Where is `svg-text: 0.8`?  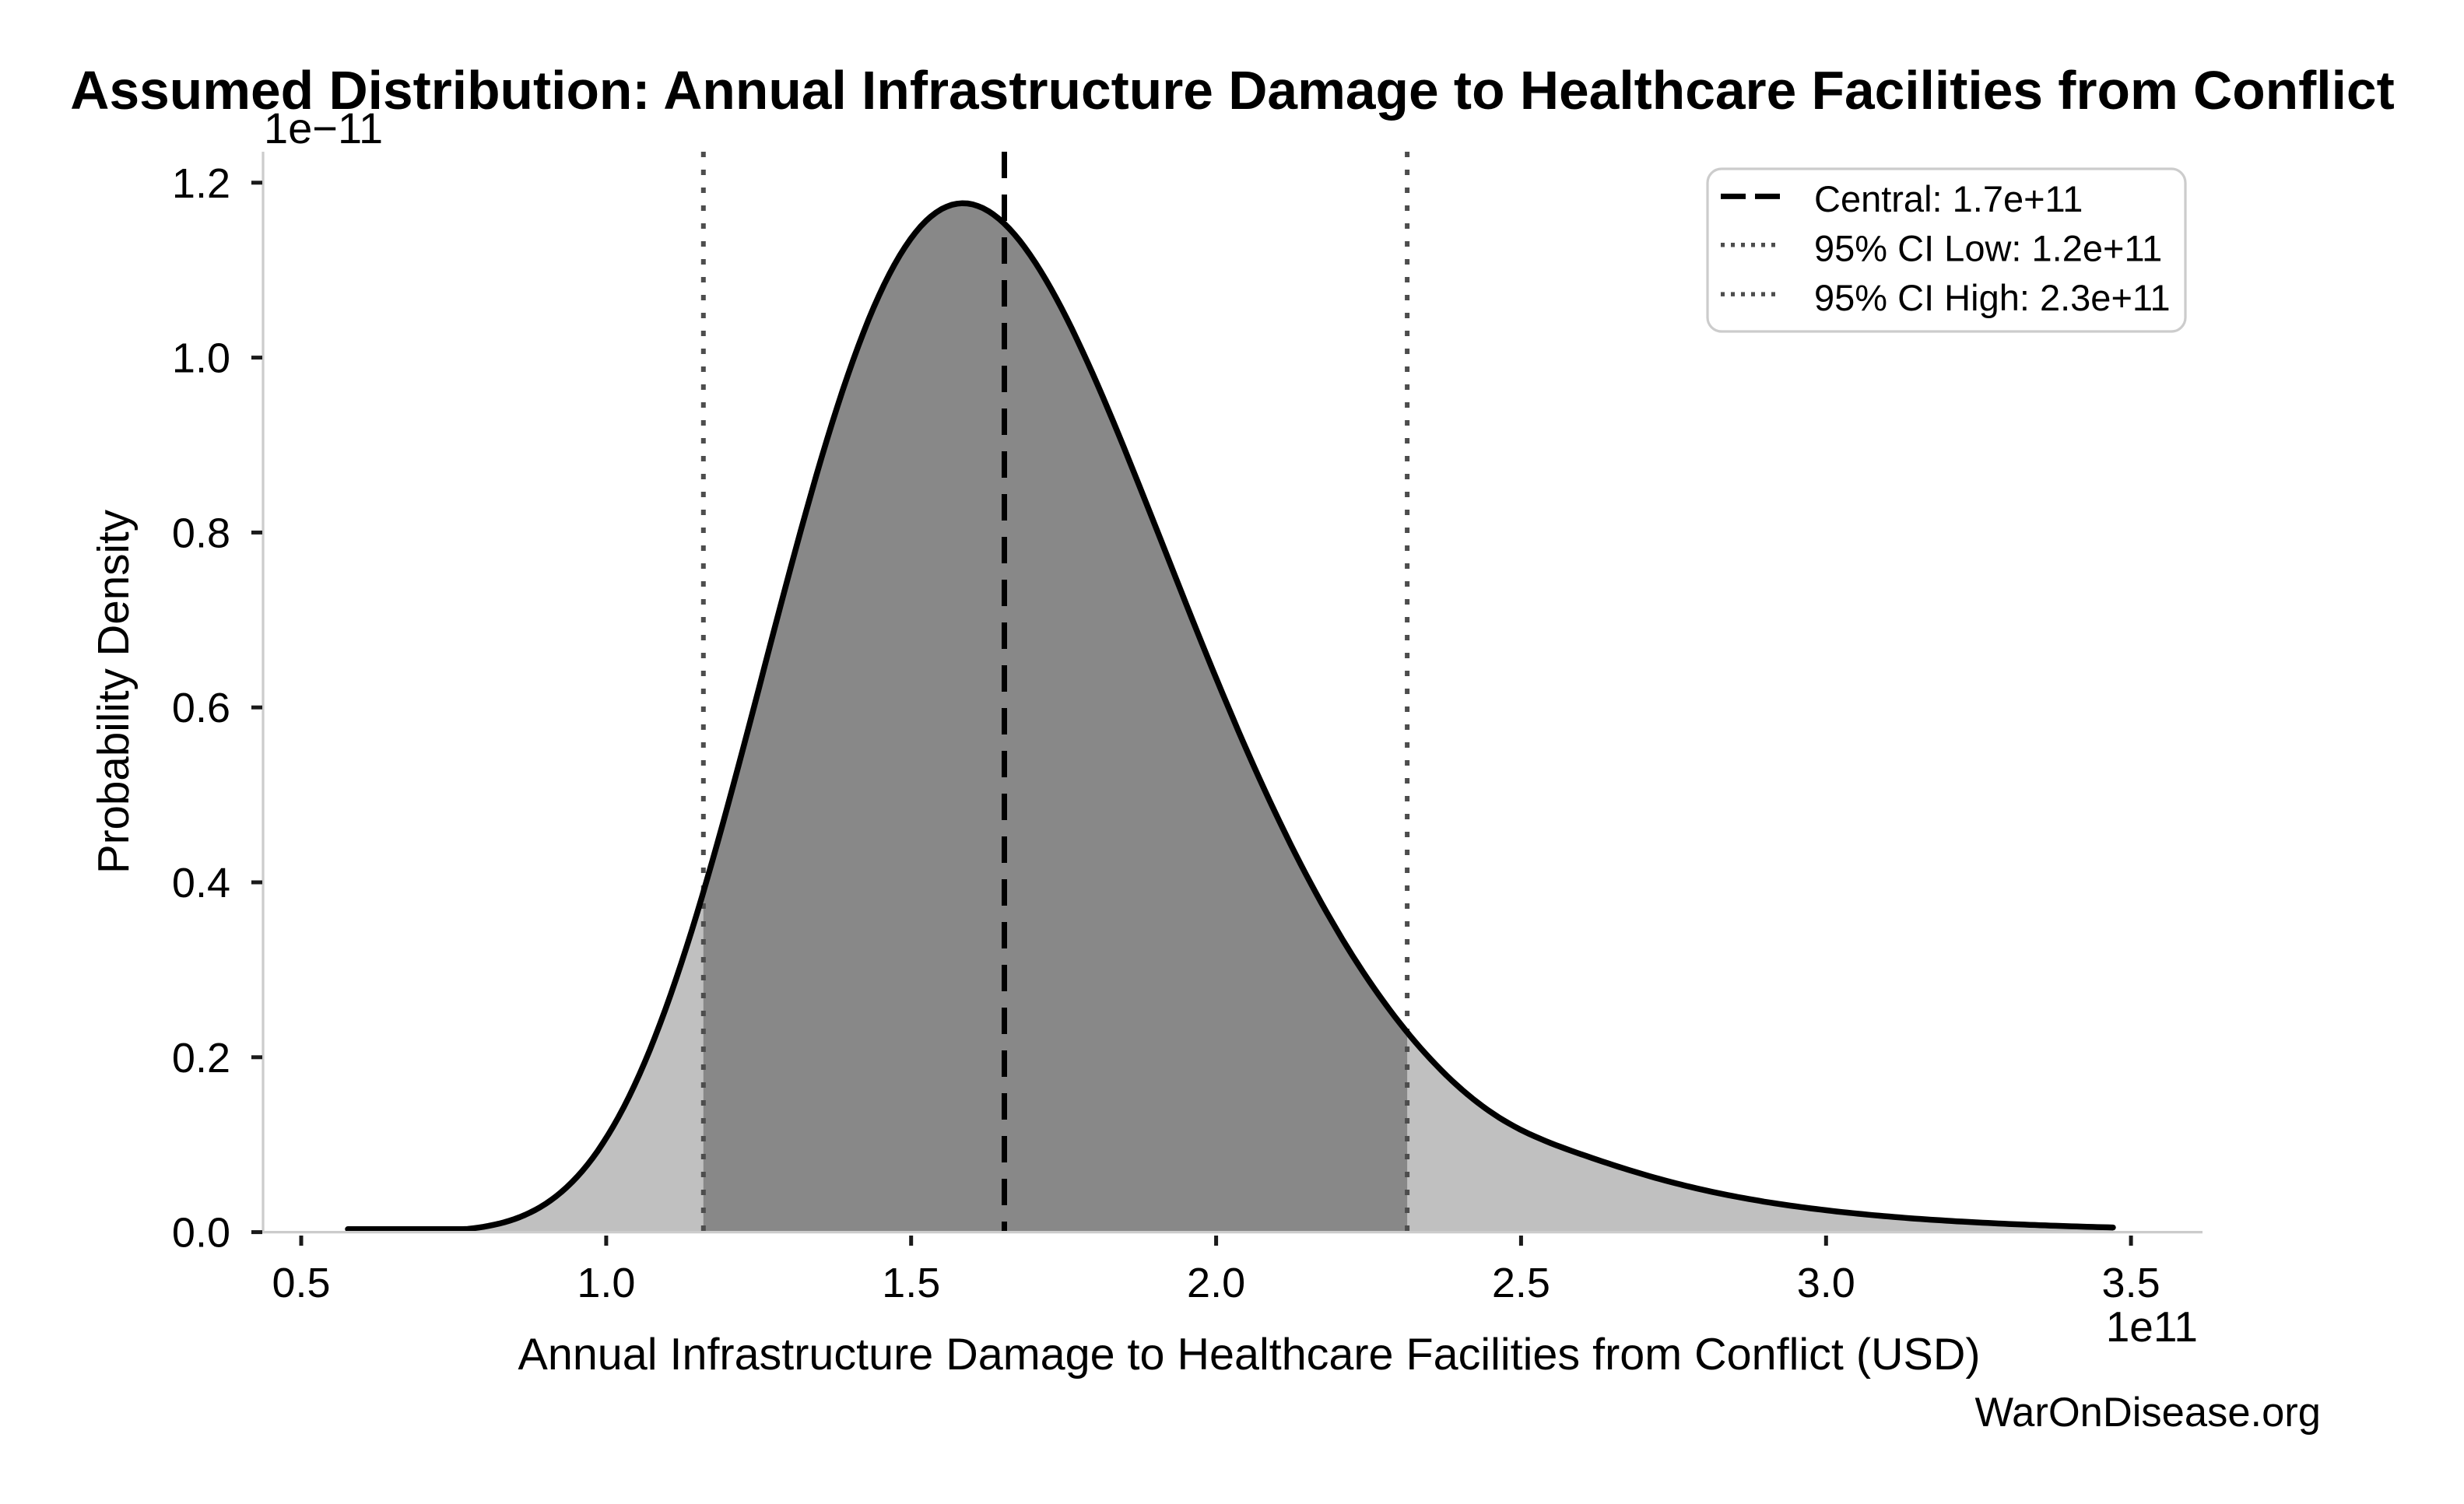
svg-text: 0.8 is located at coordinates (201, 533).